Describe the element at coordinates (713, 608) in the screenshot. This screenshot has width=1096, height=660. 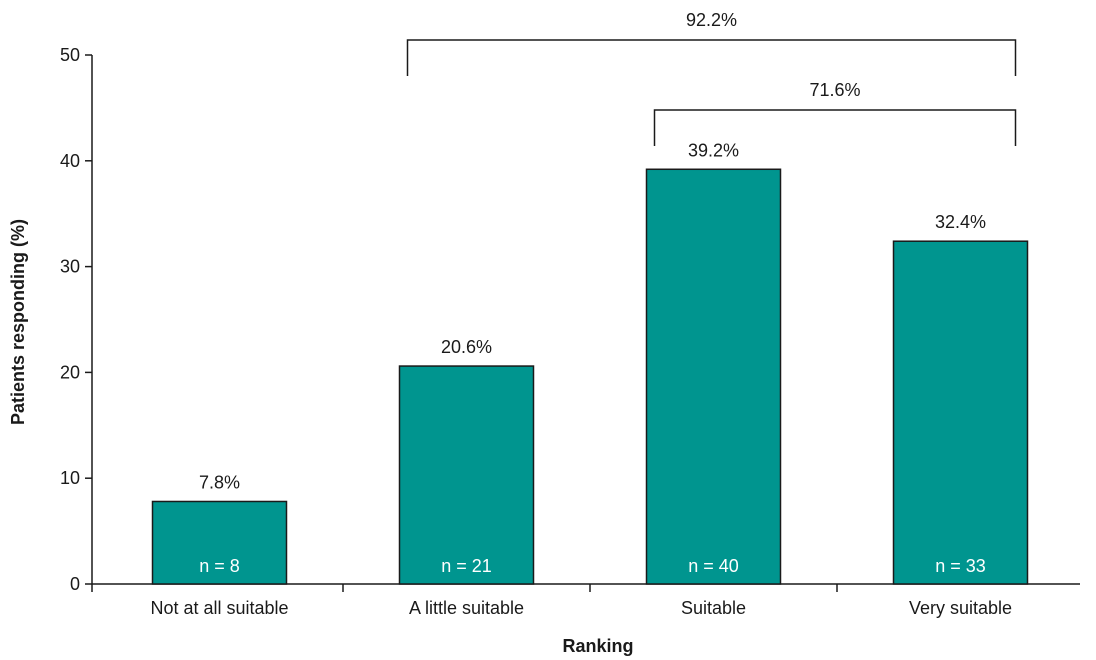
I see `x-tick-label: Suitable` at that location.